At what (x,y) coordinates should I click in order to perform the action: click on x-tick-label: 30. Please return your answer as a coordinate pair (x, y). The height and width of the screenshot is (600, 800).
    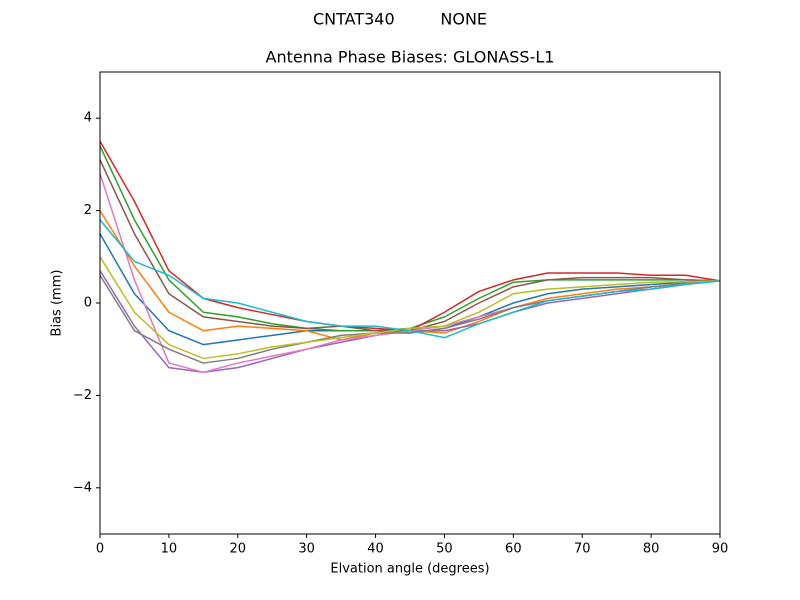
    Looking at the image, I should click on (306, 549).